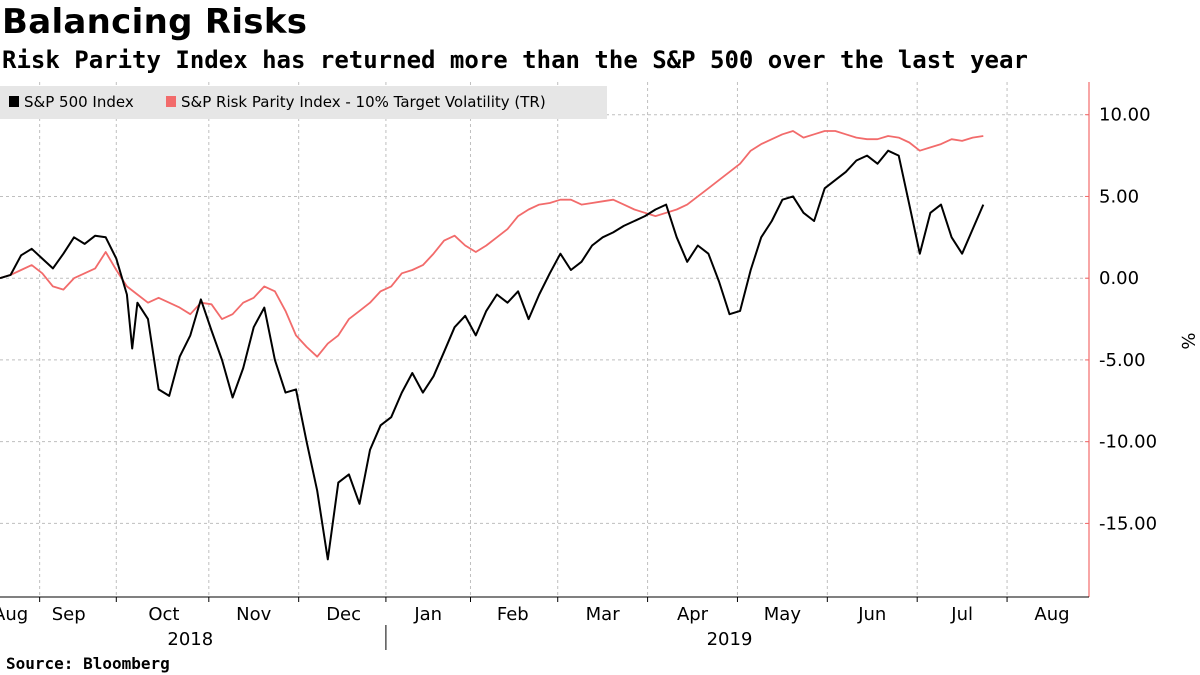 This screenshot has height=675, width=1200. I want to click on x-tick-label: Apr, so click(693, 614).